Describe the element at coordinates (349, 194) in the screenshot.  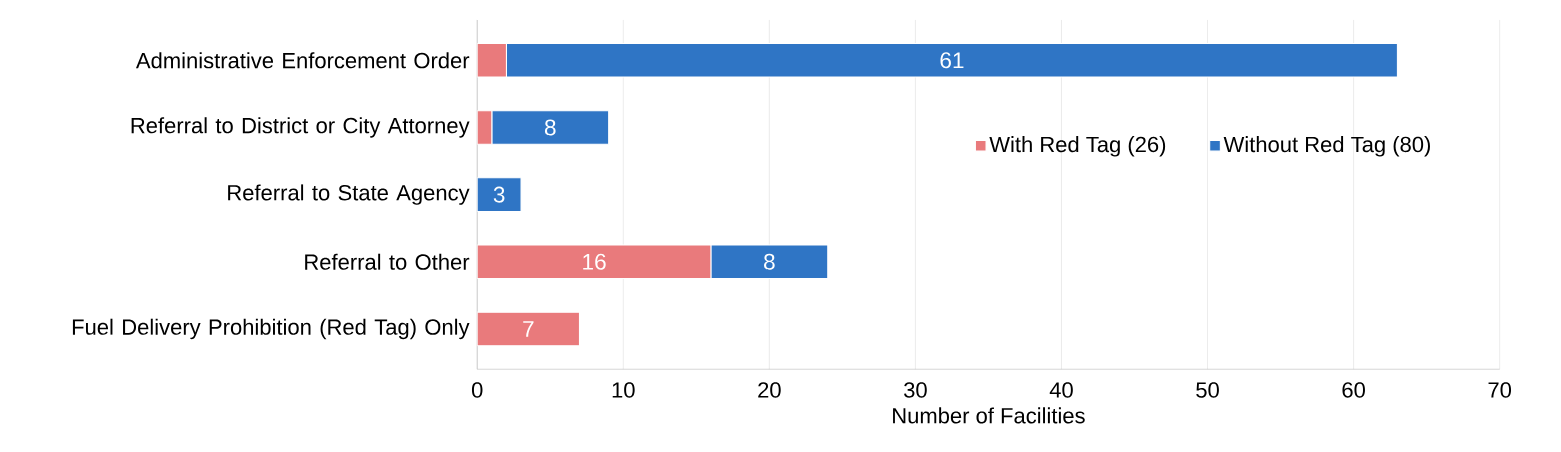
I see `y-tick-label: Referral to State Agency` at that location.